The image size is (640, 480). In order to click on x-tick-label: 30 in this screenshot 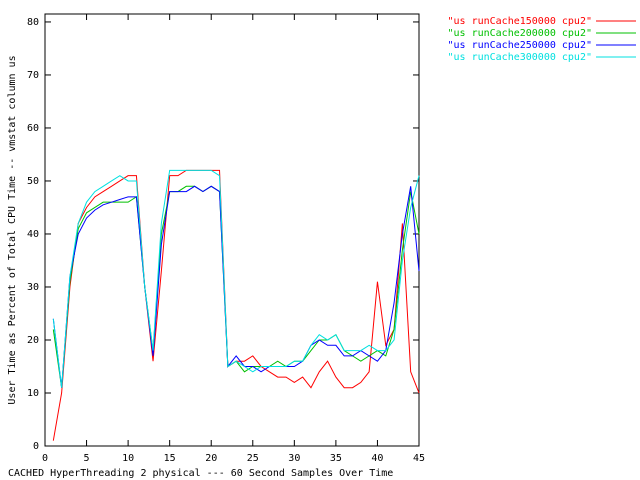, I will do `click(294, 458)`.